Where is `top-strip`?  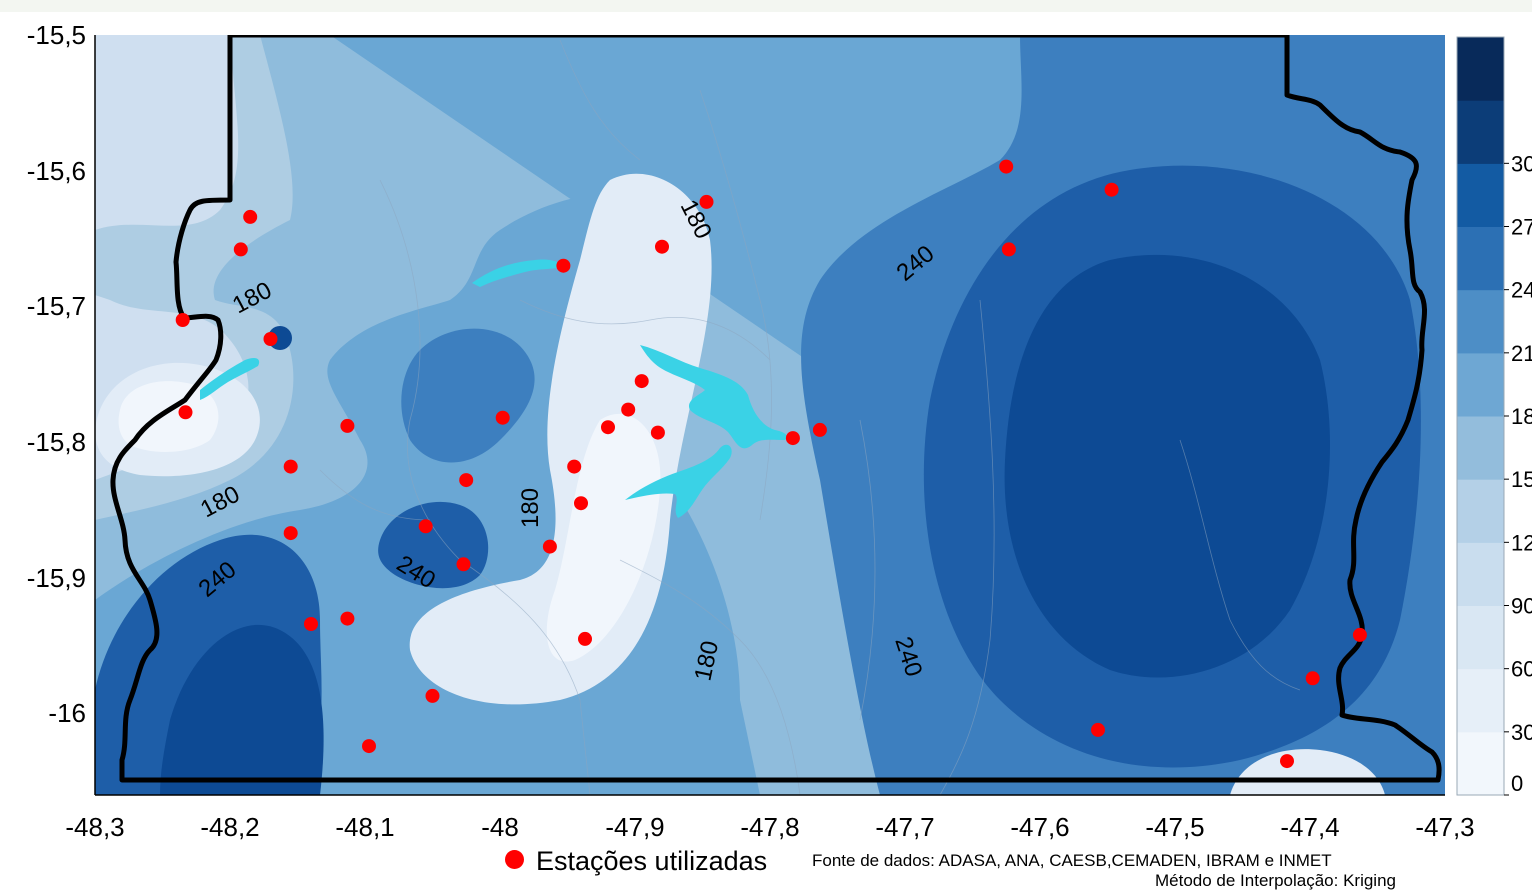 top-strip is located at coordinates (766, 6).